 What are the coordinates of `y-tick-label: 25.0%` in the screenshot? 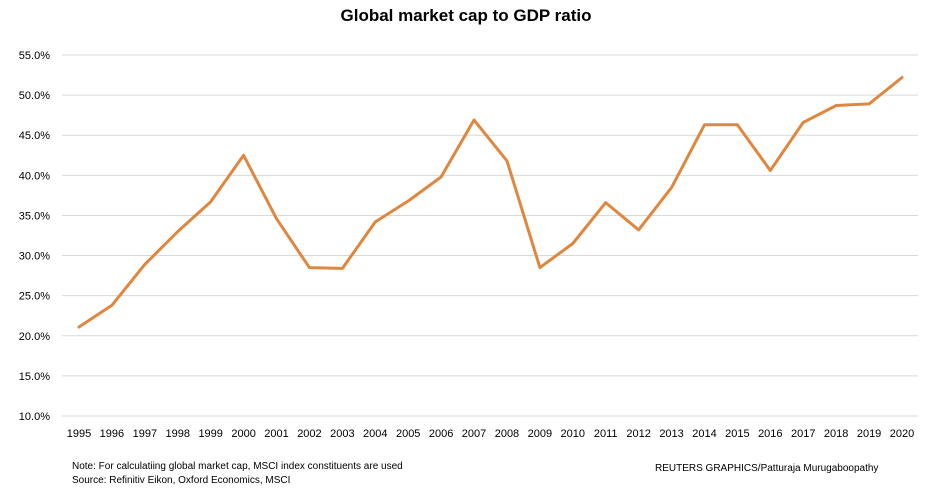 It's located at (34, 297).